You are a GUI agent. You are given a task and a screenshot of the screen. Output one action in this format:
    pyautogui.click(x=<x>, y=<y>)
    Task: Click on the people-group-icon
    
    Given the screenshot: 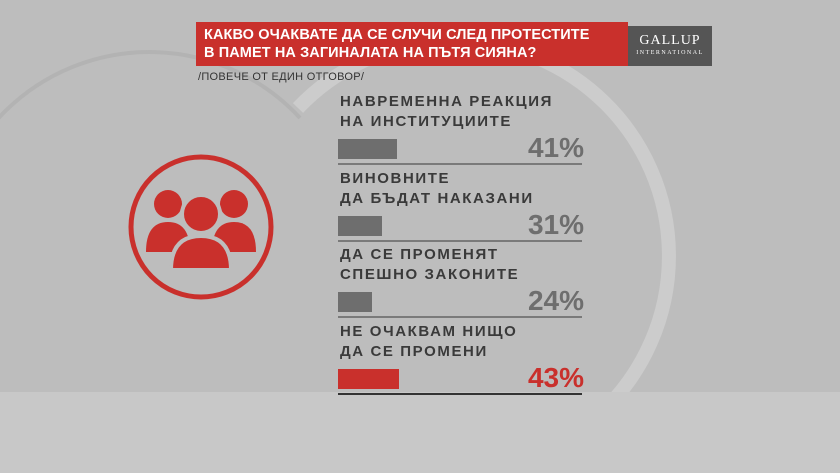 What is the action you would take?
    pyautogui.click(x=201, y=227)
    